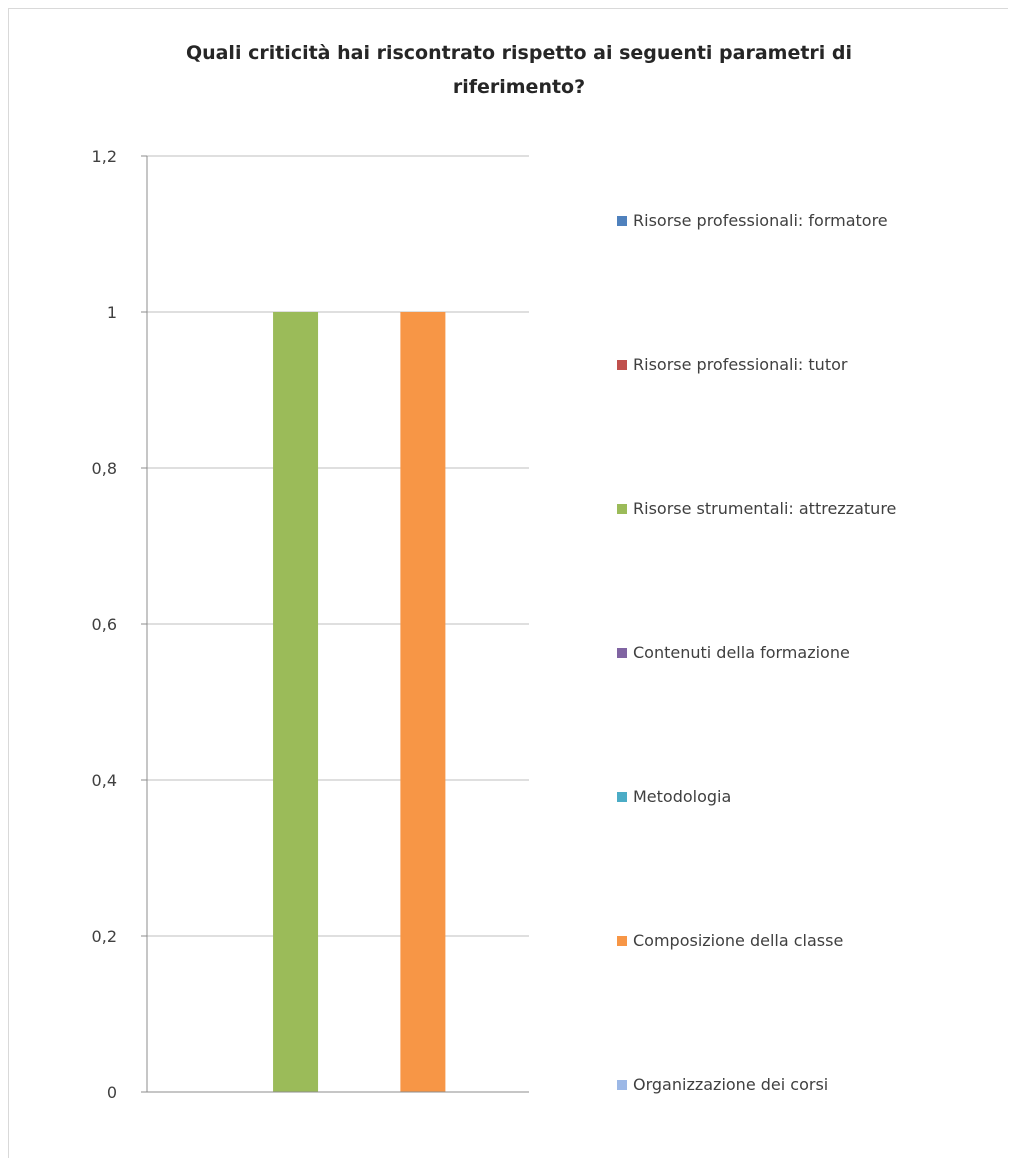  What do you see at coordinates (359, 702) in the screenshot?
I see `bars` at bounding box center [359, 702].